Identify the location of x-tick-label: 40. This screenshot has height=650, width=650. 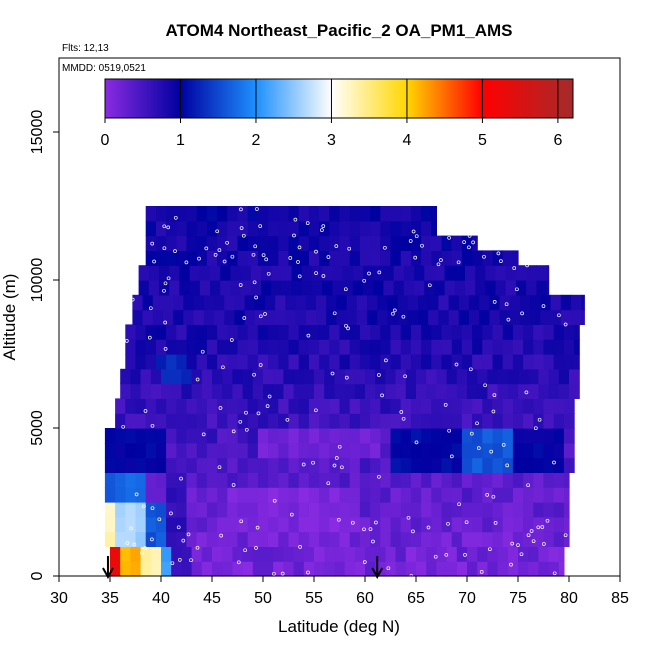
(161, 598).